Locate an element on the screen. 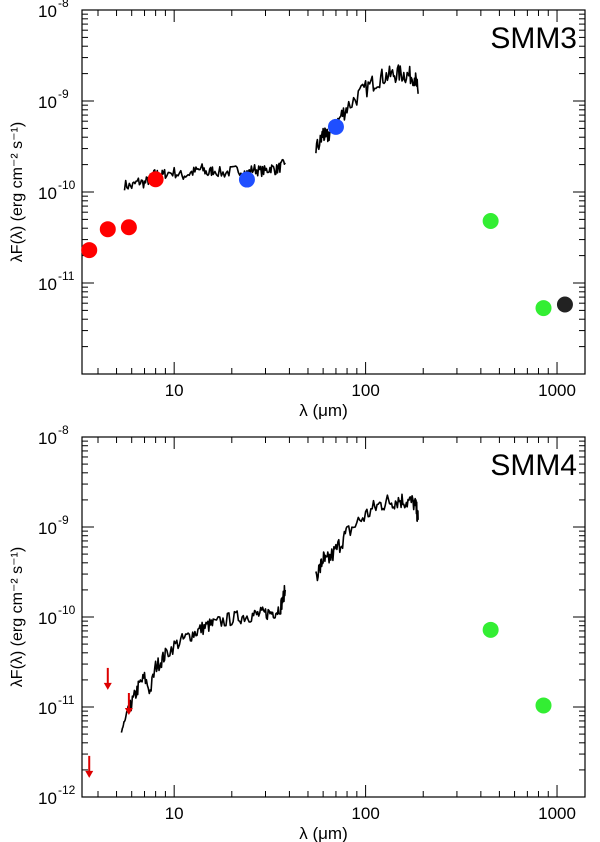  panel-label: SMM3 is located at coordinates (533, 38).